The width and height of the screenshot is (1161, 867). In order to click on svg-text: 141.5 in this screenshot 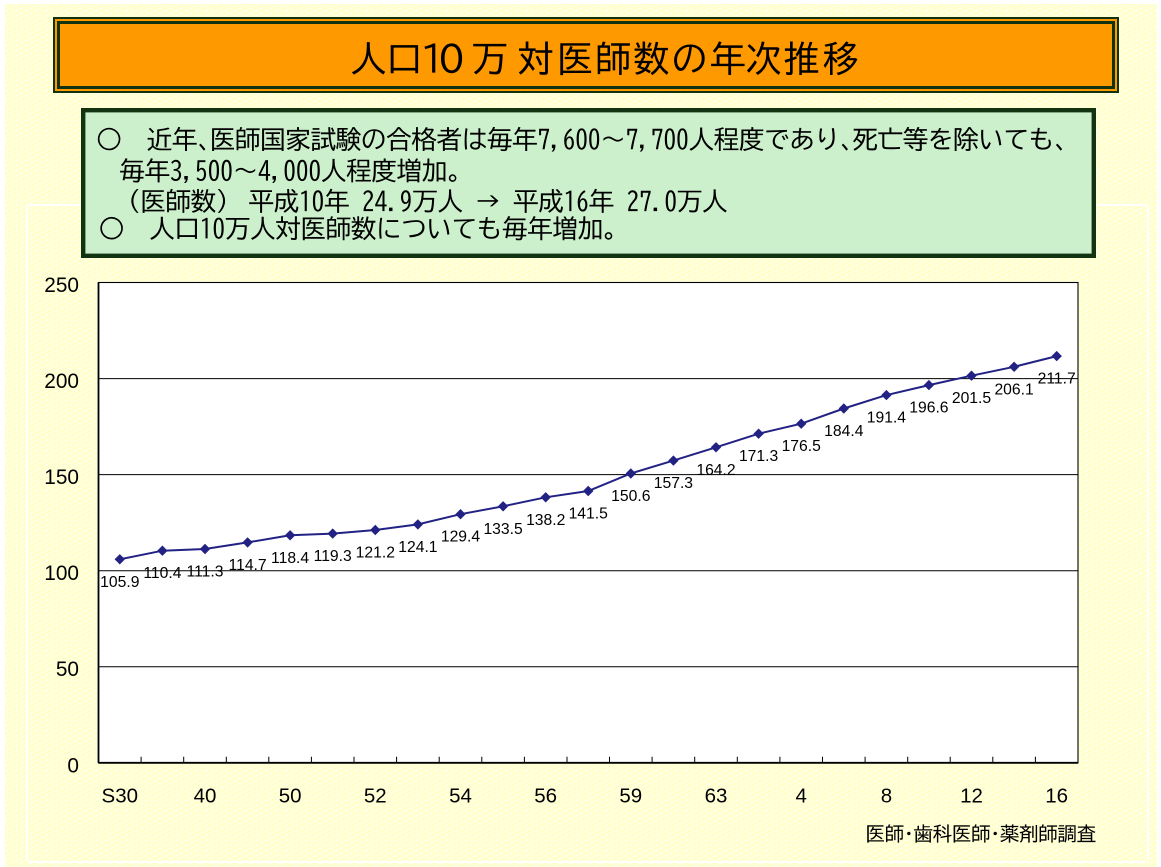, I will do `click(589, 514)`.